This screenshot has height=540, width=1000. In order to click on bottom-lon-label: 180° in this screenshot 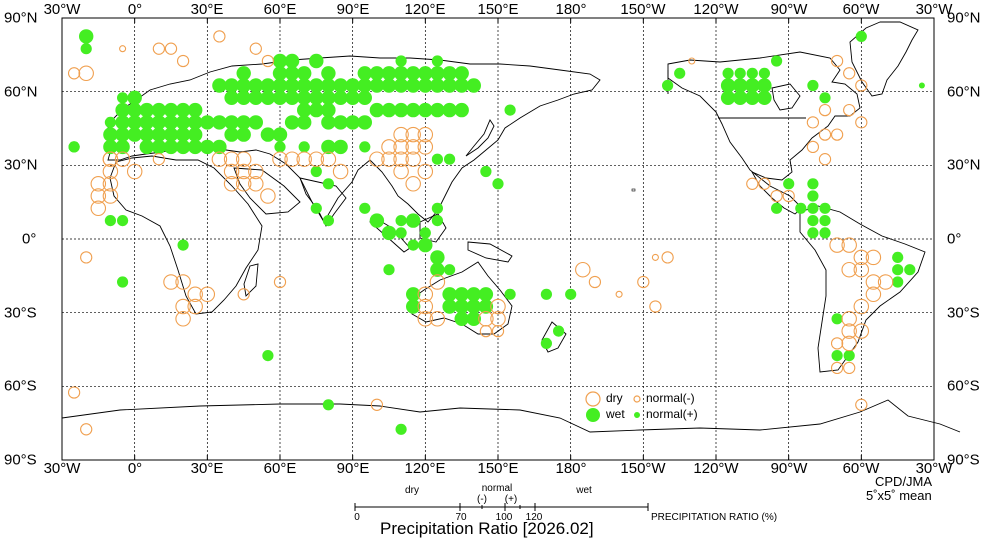, I will do `click(571, 468)`.